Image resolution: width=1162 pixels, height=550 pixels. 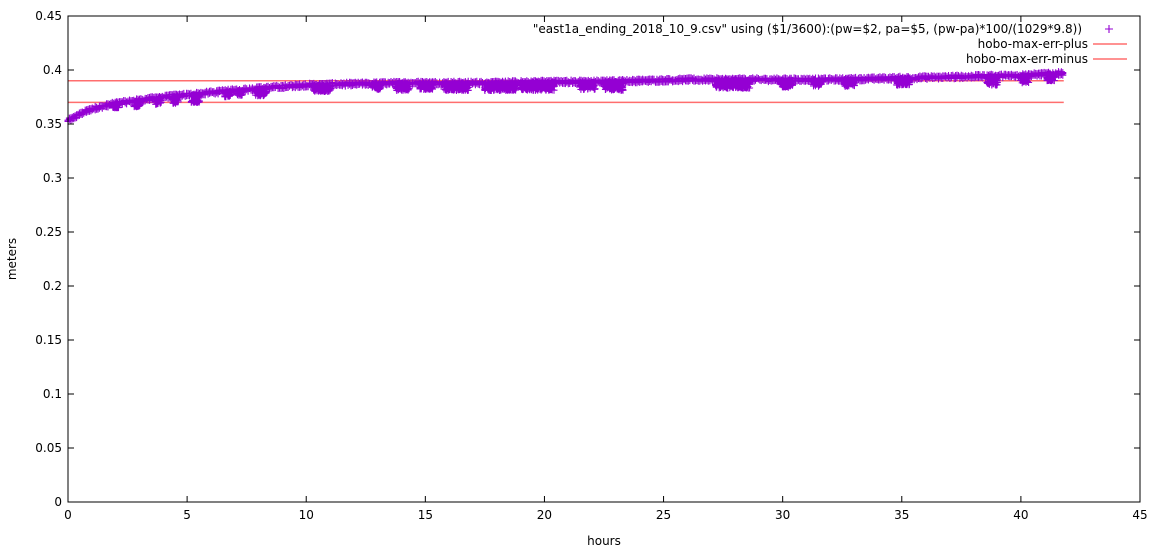 I want to click on x-tick-label: 30, so click(x=782, y=515).